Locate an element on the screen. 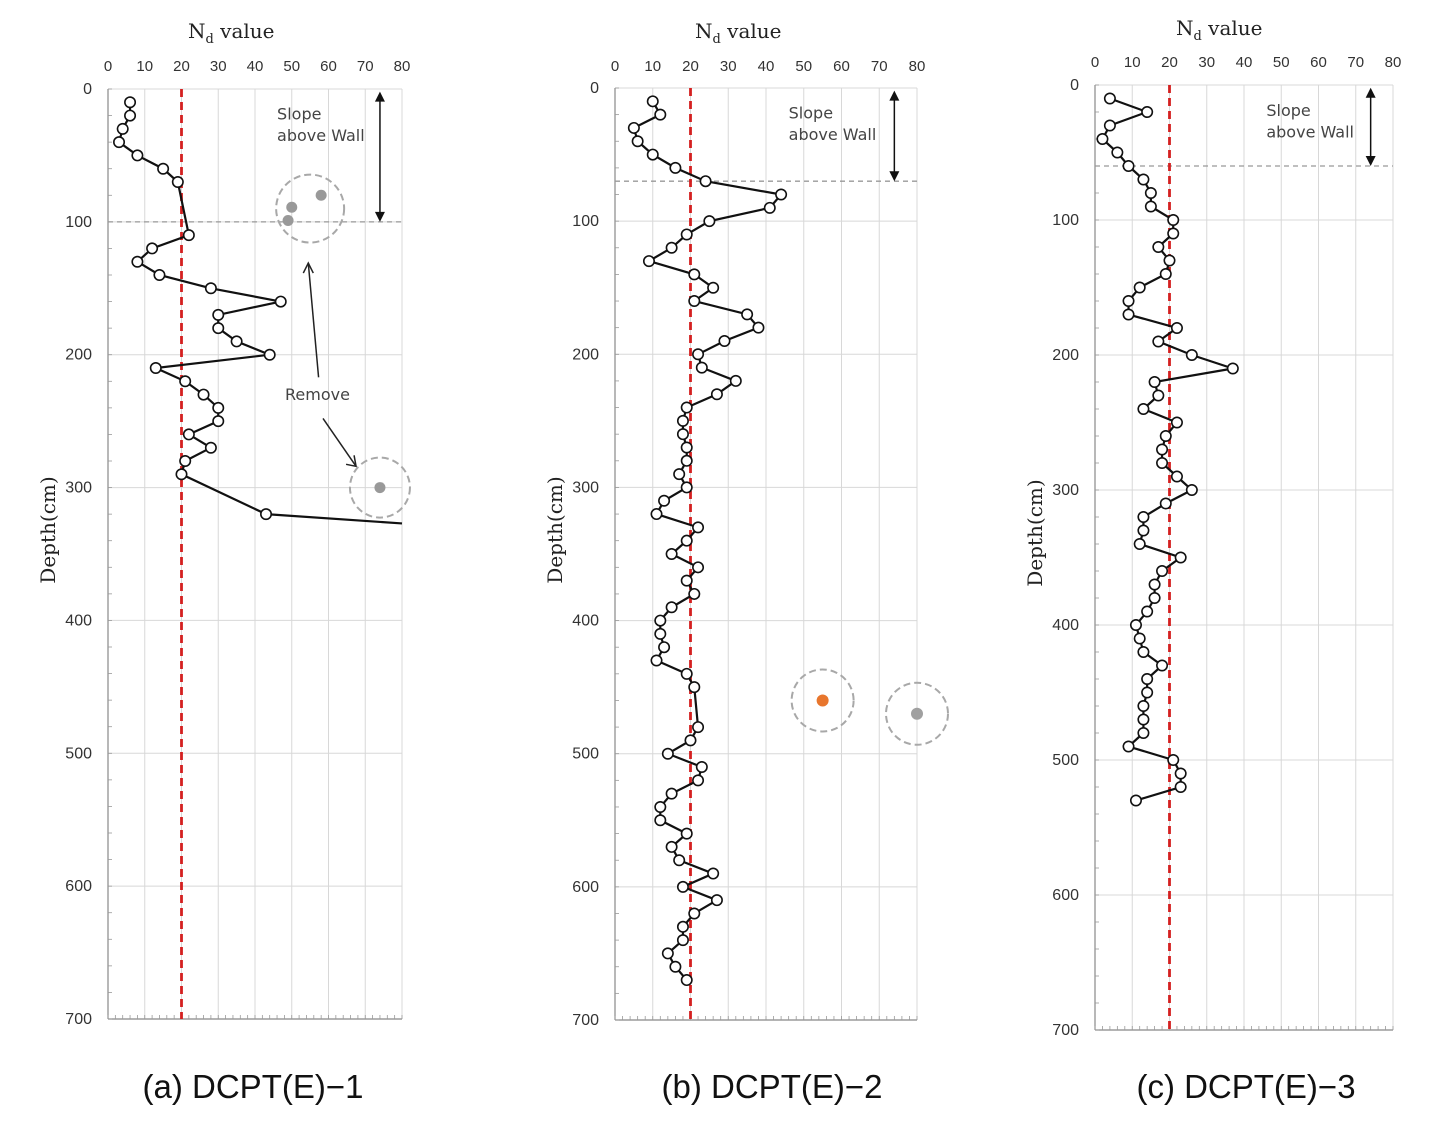  slope-label-line-1: Slope is located at coordinates (811, 113).